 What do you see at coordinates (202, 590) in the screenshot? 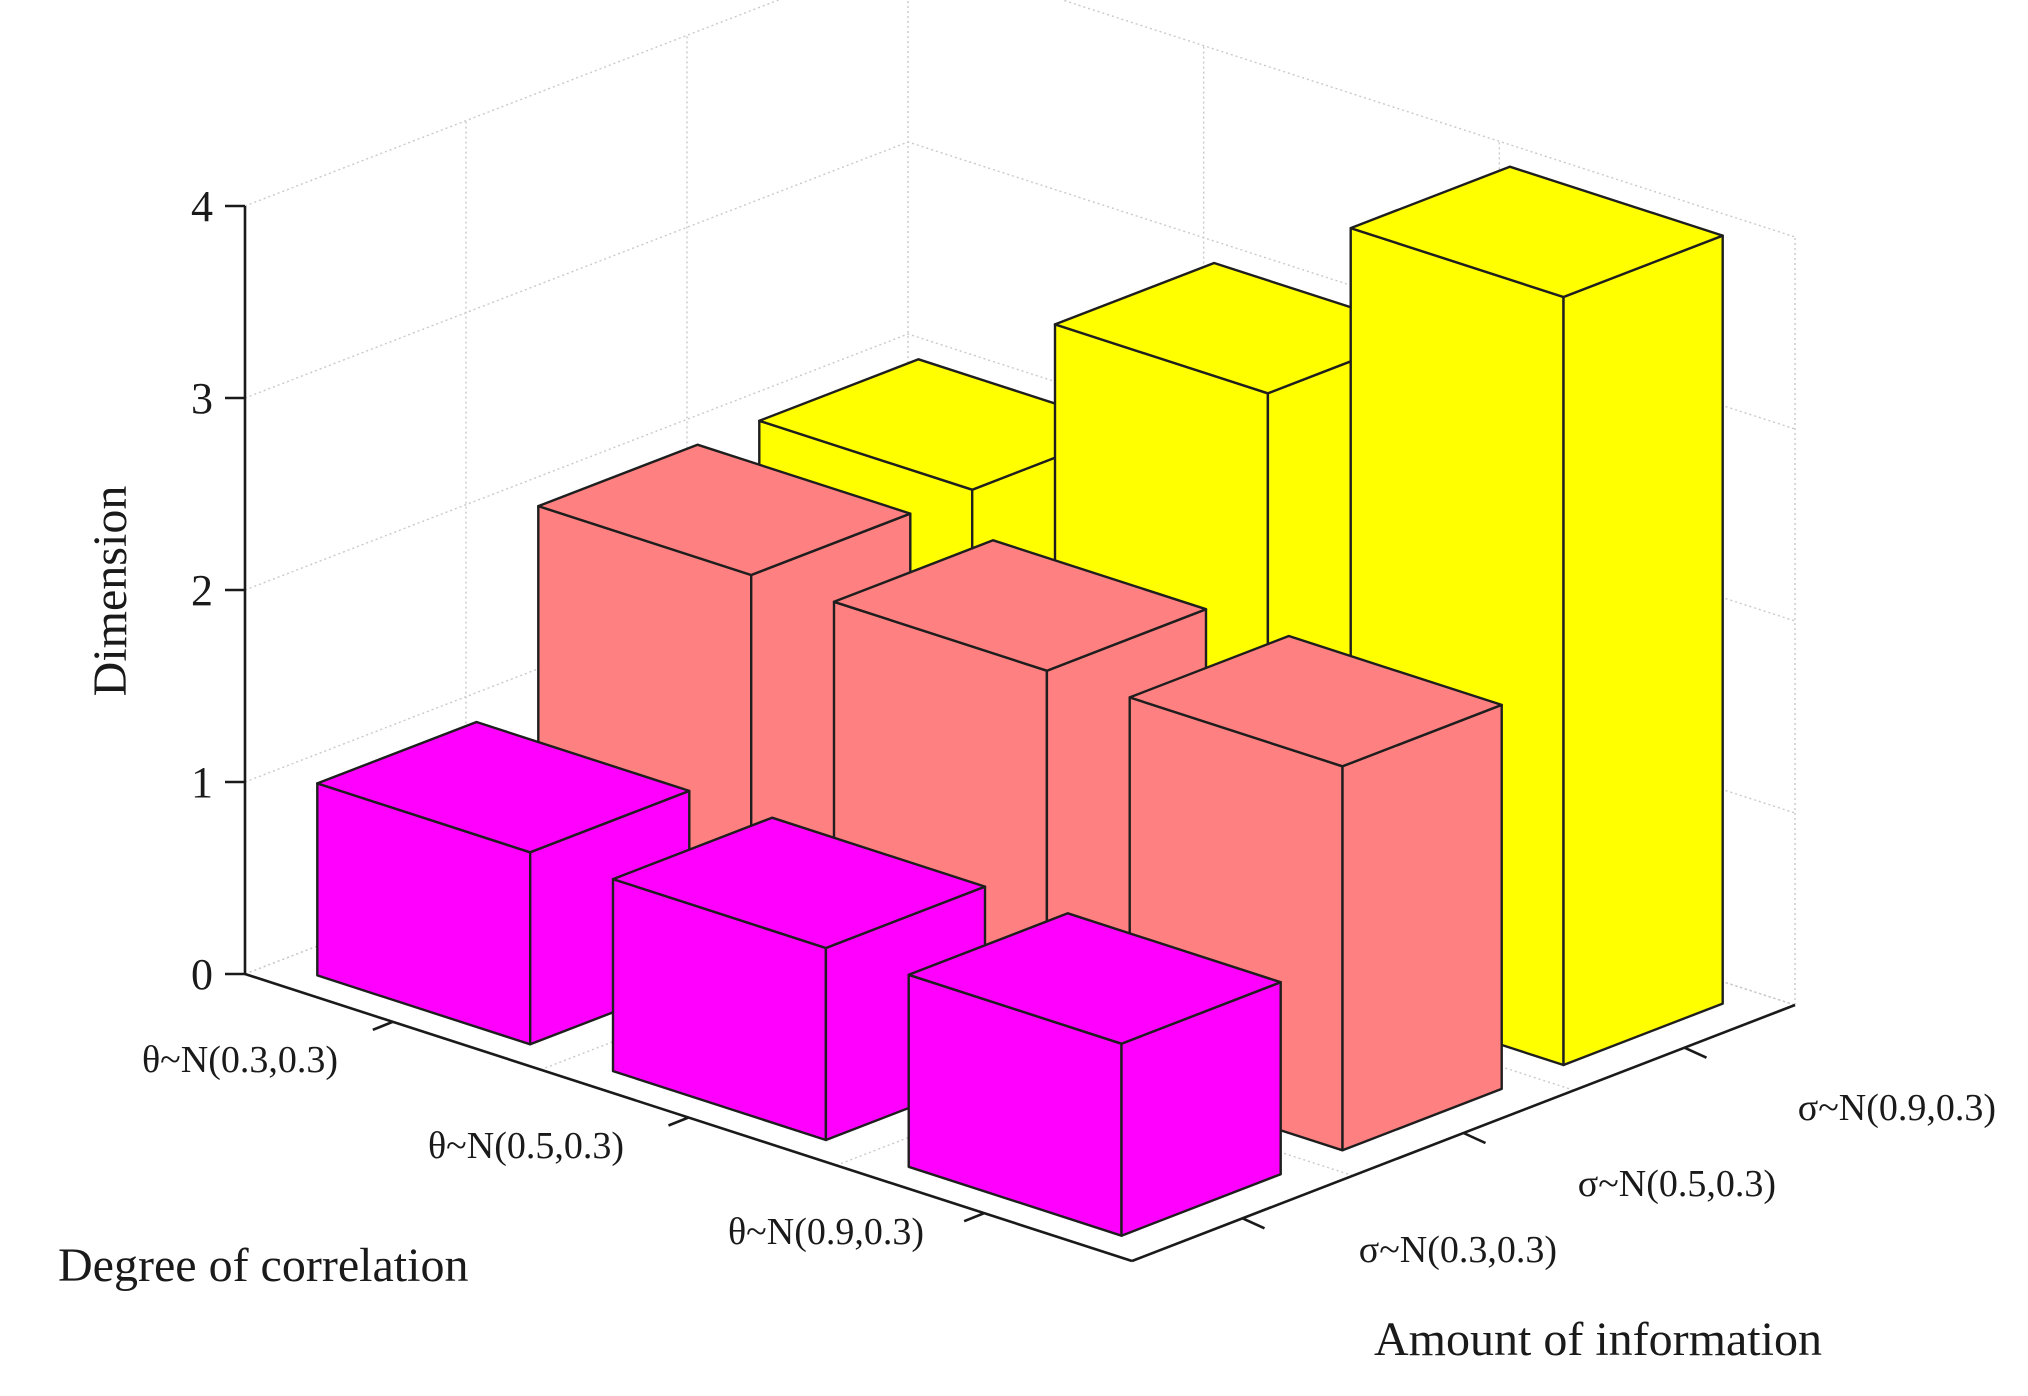
I see `z-tick-label: 2` at bounding box center [202, 590].